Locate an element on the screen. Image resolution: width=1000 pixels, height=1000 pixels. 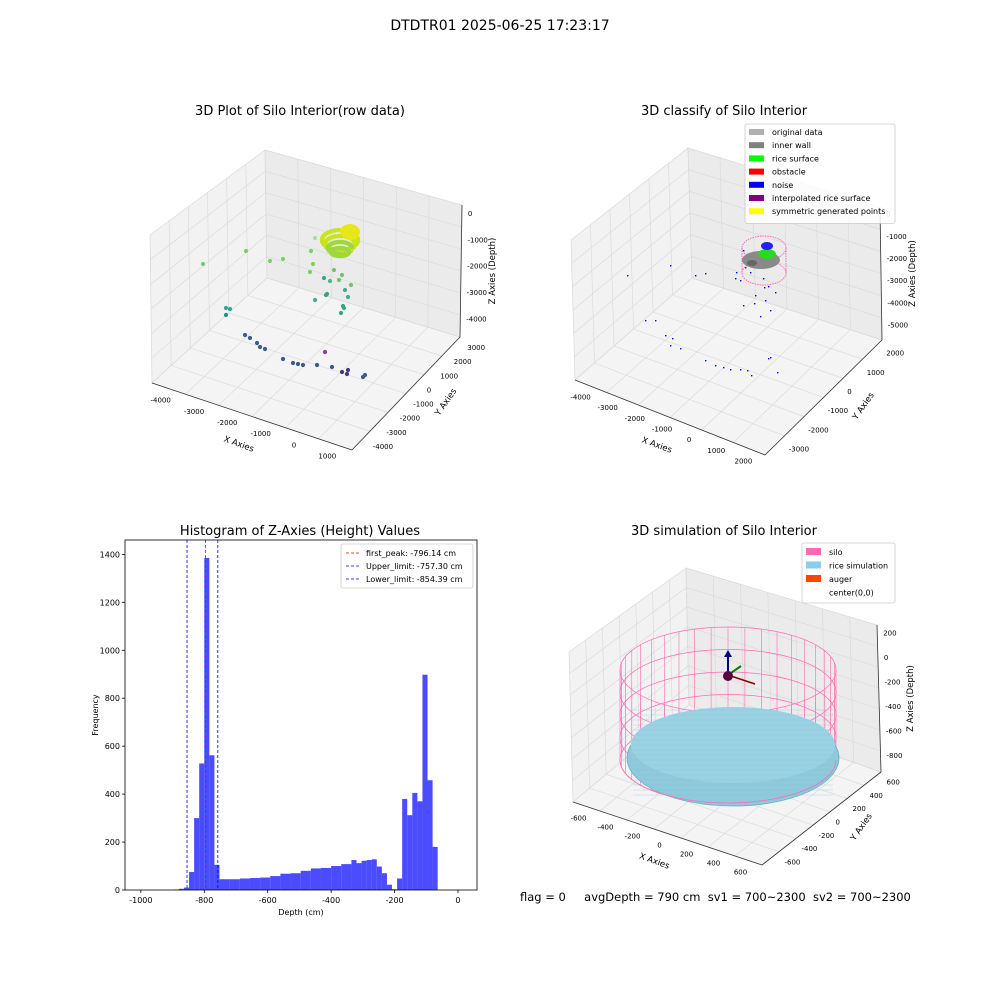
x-tick-label: -1000 is located at coordinates (260, 434).